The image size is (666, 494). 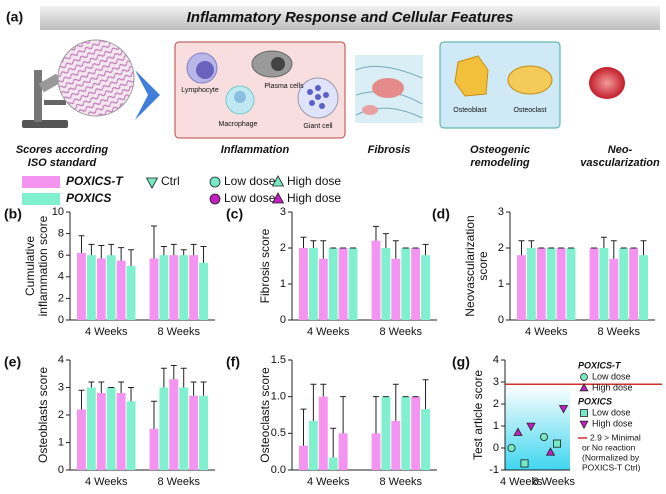 What do you see at coordinates (58, 212) in the screenshot?
I see `y-tick-label: 10` at bounding box center [58, 212].